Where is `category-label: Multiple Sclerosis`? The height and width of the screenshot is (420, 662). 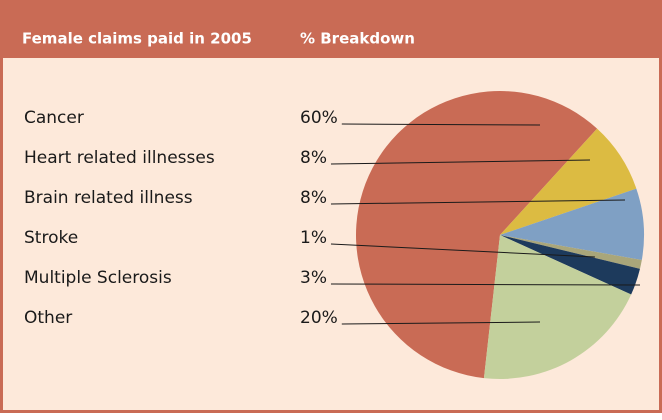
category-label: Multiple Sclerosis is located at coordinates (98, 278).